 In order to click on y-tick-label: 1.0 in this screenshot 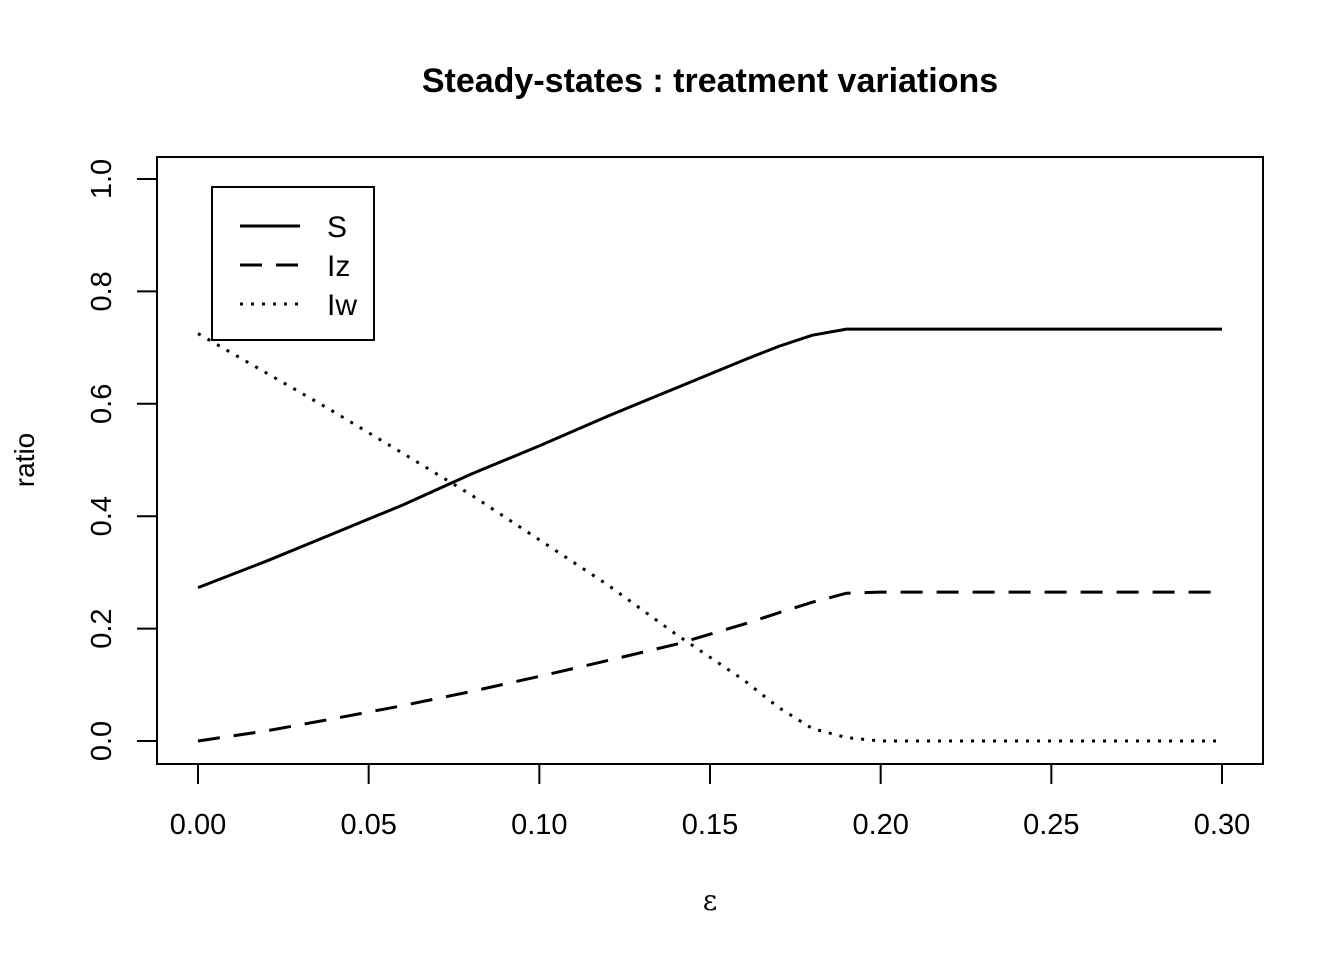, I will do `click(102, 179)`.